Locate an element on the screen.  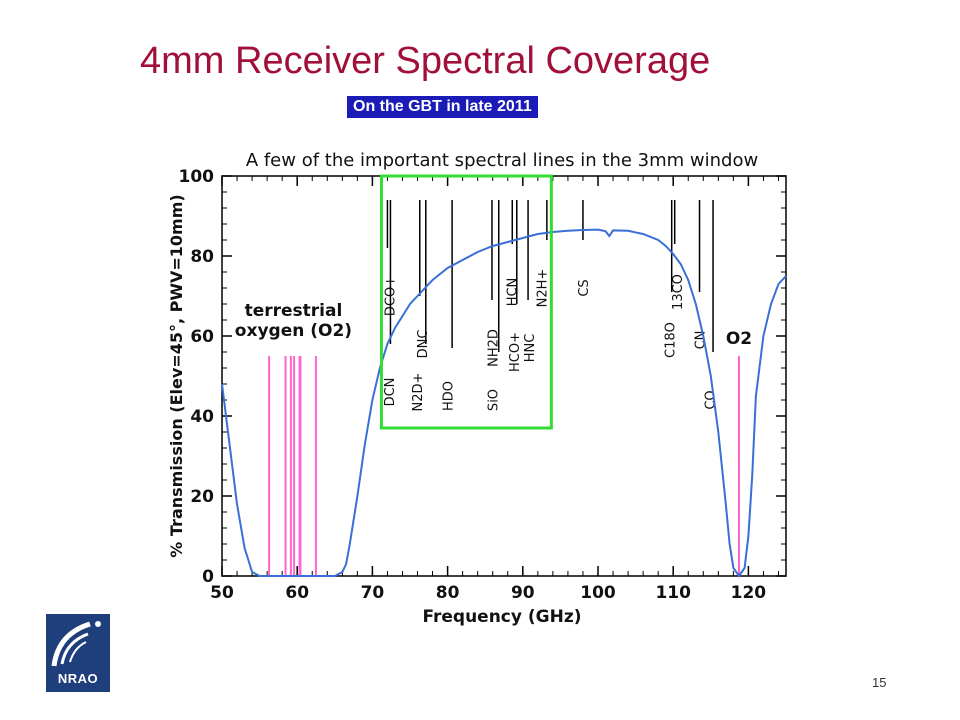
x-tick-label: 80 is located at coordinates (448, 593).